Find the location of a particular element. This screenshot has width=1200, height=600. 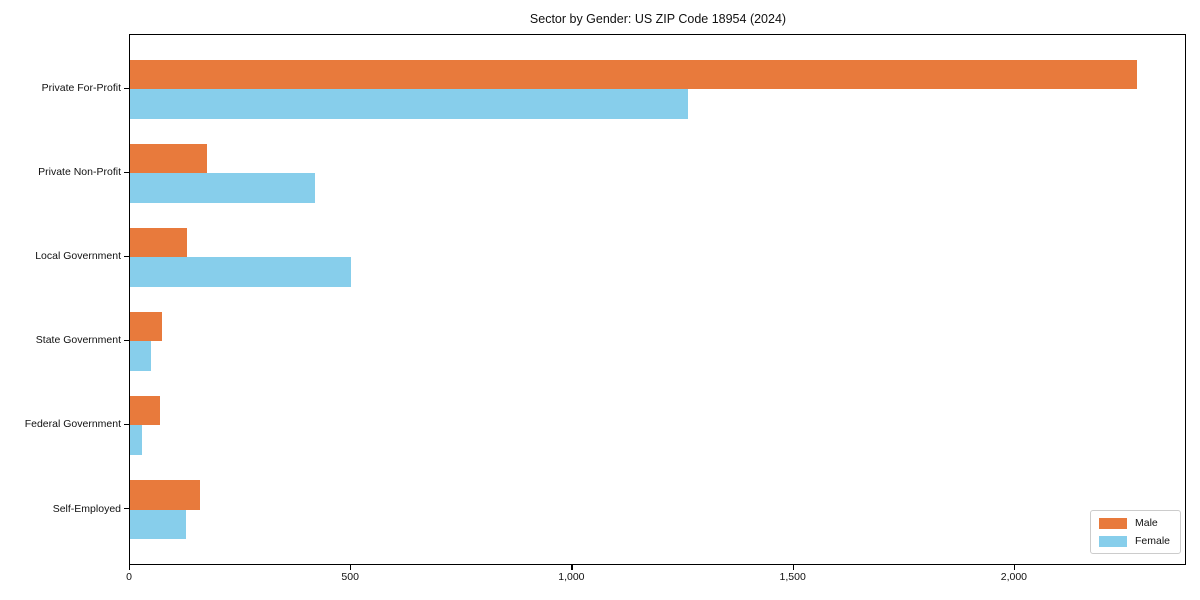

y-axis-label-local-government: Local Government is located at coordinates (78, 256).